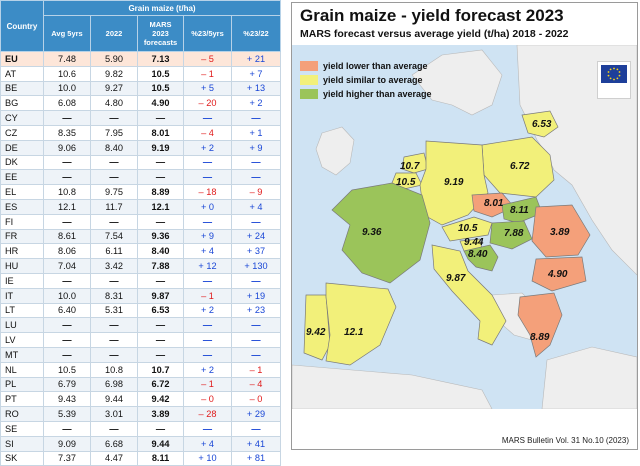 This screenshot has width=640, height=466. I want to click on cell-forecast-2023: 9.19, so click(160, 147).